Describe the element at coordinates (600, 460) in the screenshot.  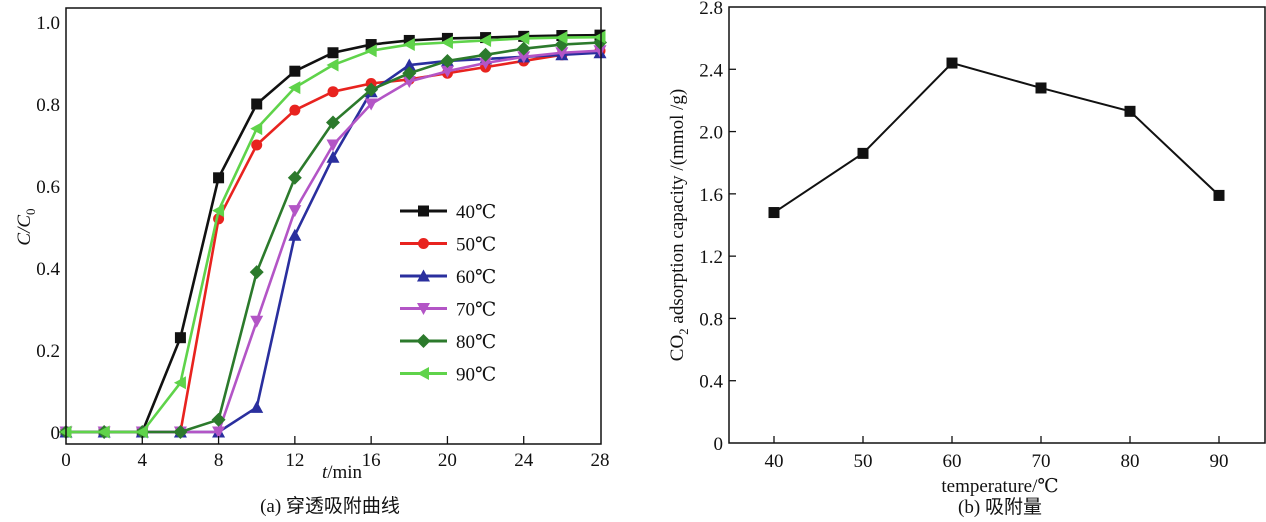
I see `x-tick-label: 28` at that location.